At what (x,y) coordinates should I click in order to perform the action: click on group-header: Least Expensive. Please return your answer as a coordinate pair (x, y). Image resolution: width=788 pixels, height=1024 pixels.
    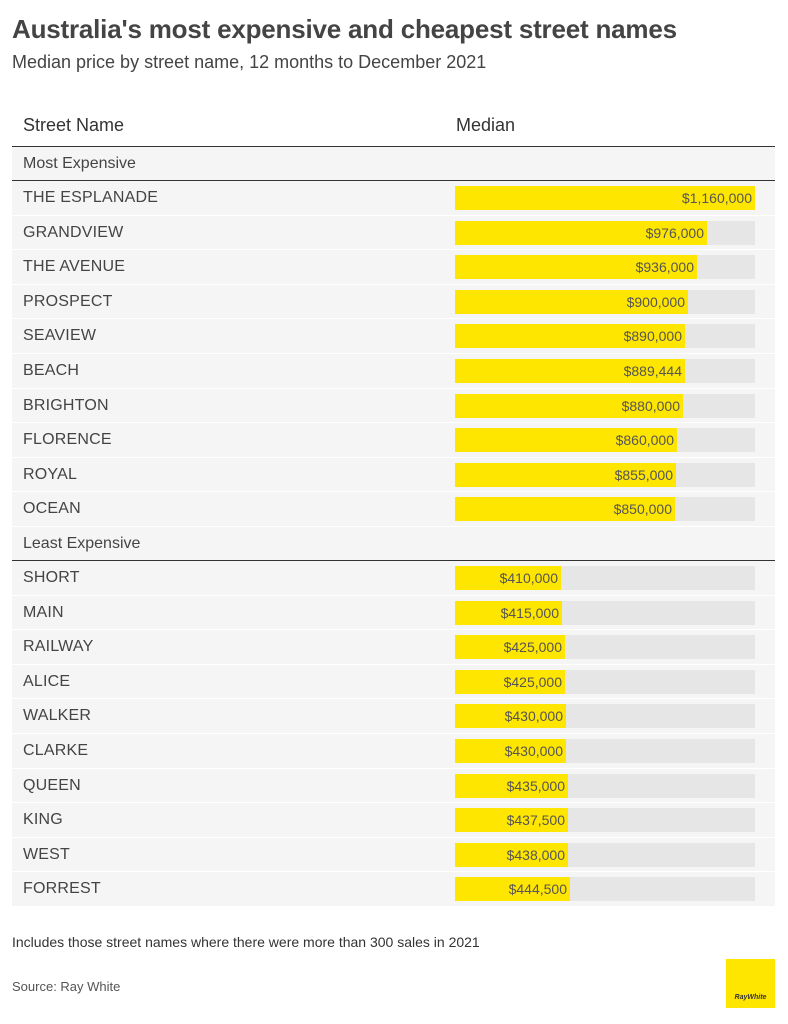
    Looking at the image, I should click on (393, 543).